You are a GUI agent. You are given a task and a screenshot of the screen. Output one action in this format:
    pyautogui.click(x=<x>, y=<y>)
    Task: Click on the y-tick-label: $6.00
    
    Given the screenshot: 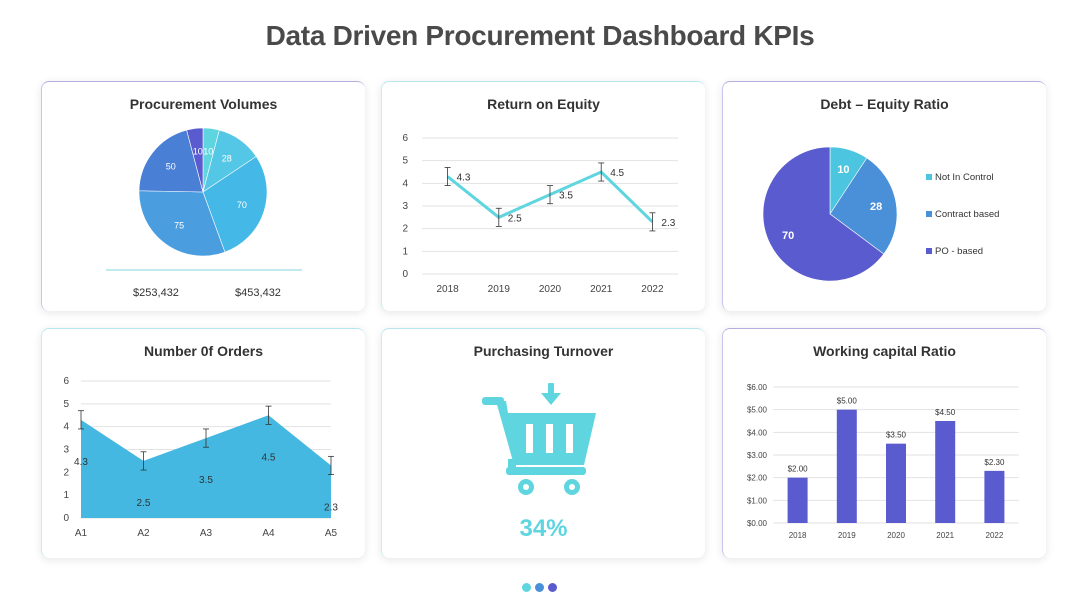 What is the action you would take?
    pyautogui.click(x=757, y=387)
    